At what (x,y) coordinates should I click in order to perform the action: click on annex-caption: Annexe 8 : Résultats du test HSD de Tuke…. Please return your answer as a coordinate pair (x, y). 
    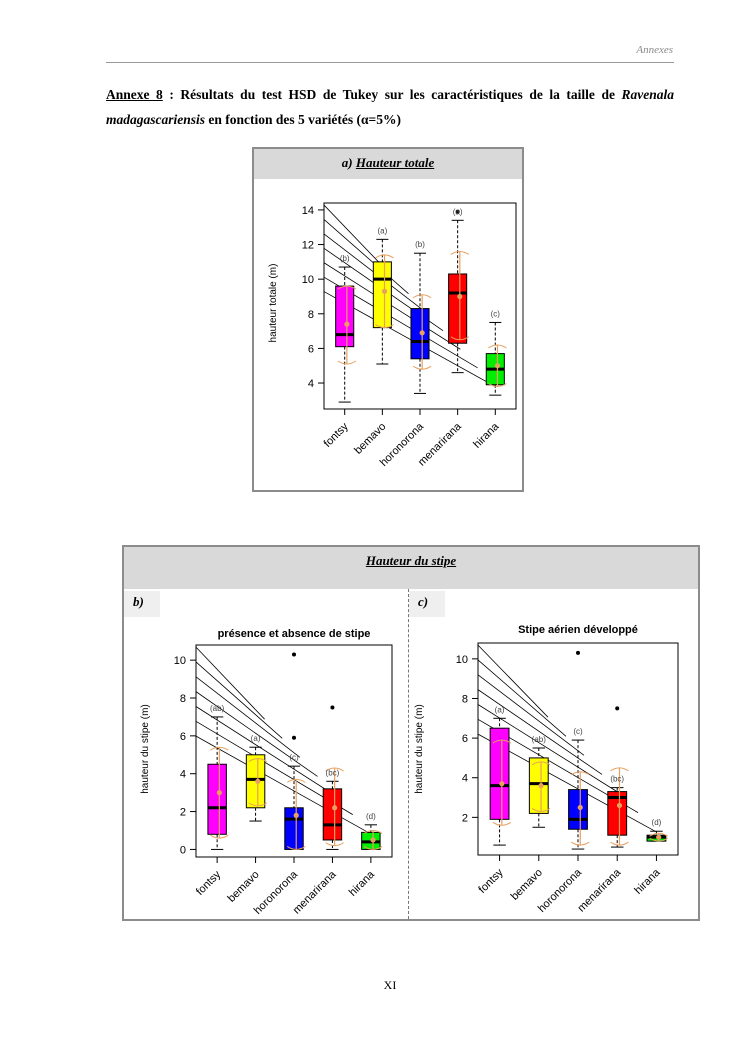
    Looking at the image, I should click on (390, 107).